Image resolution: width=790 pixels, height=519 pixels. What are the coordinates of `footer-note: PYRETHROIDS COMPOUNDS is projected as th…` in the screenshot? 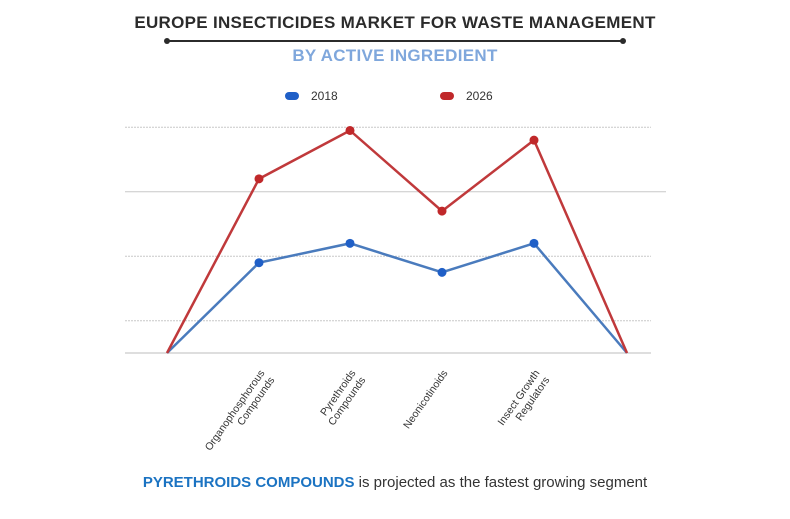 It's located at (395, 482).